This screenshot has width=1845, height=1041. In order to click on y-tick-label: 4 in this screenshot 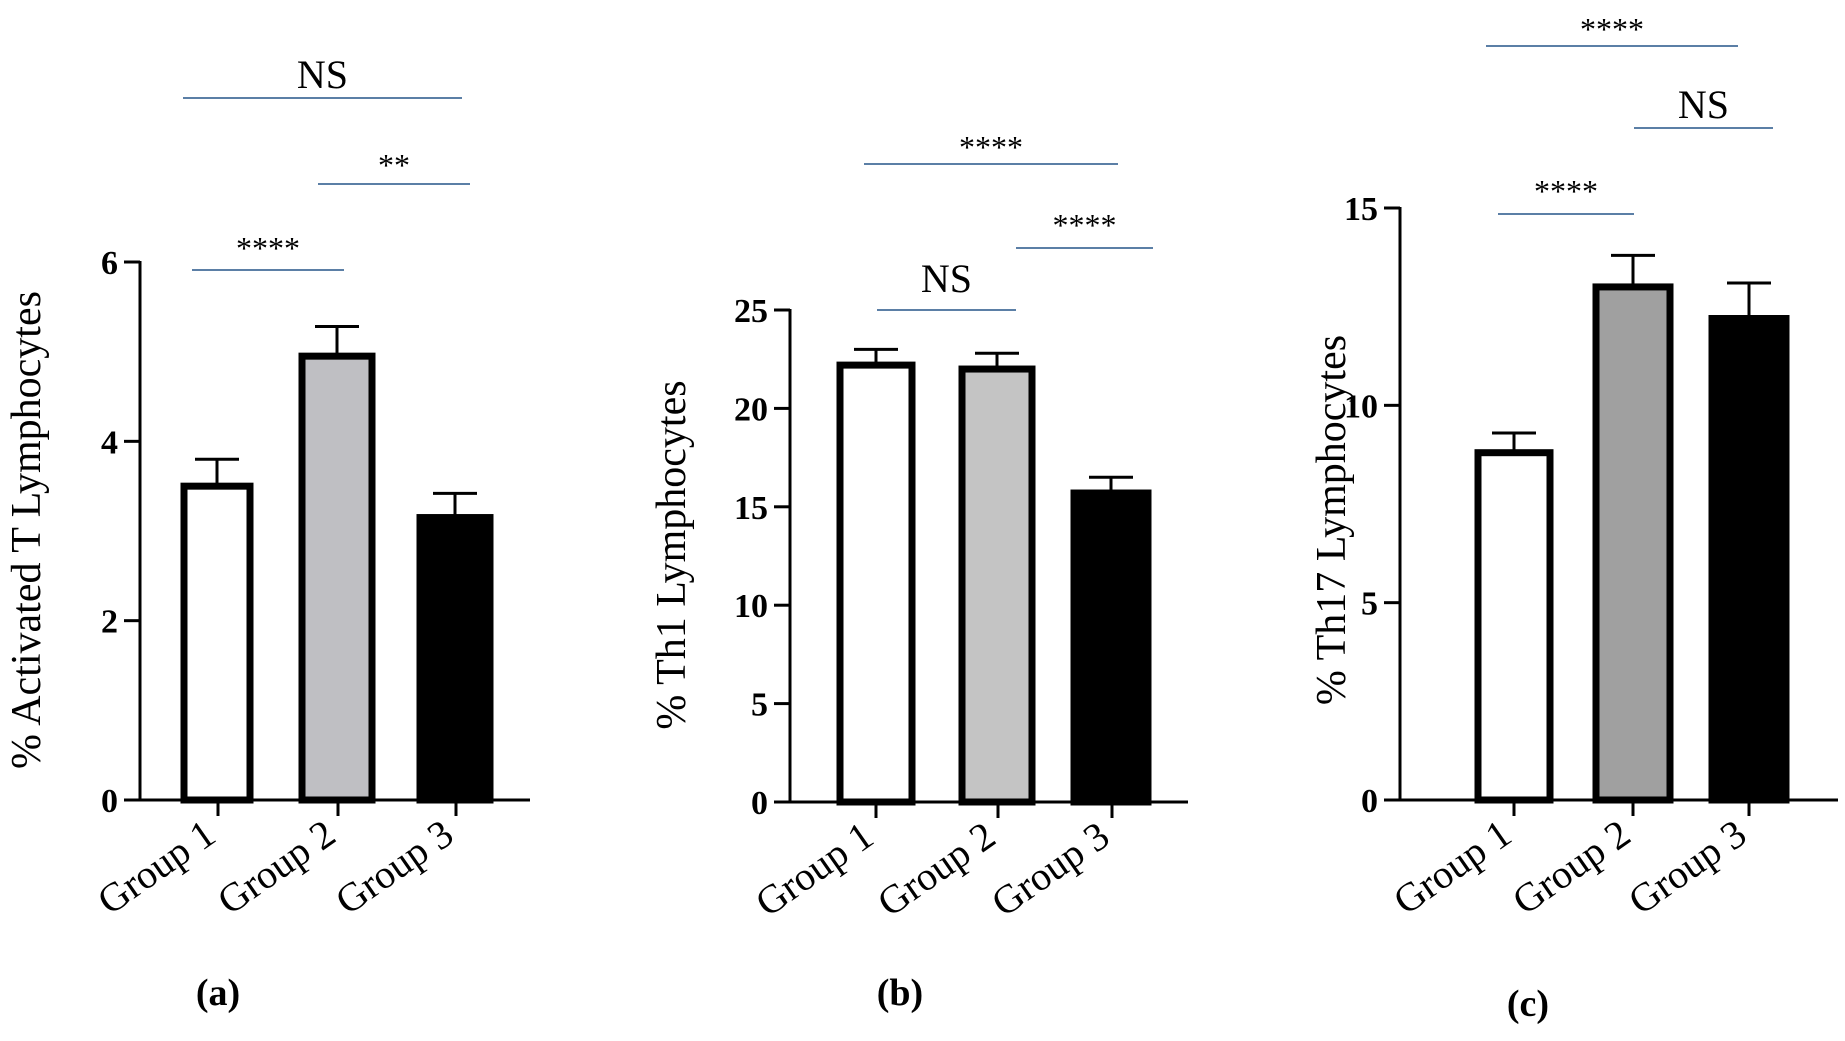, I will do `click(109, 442)`.